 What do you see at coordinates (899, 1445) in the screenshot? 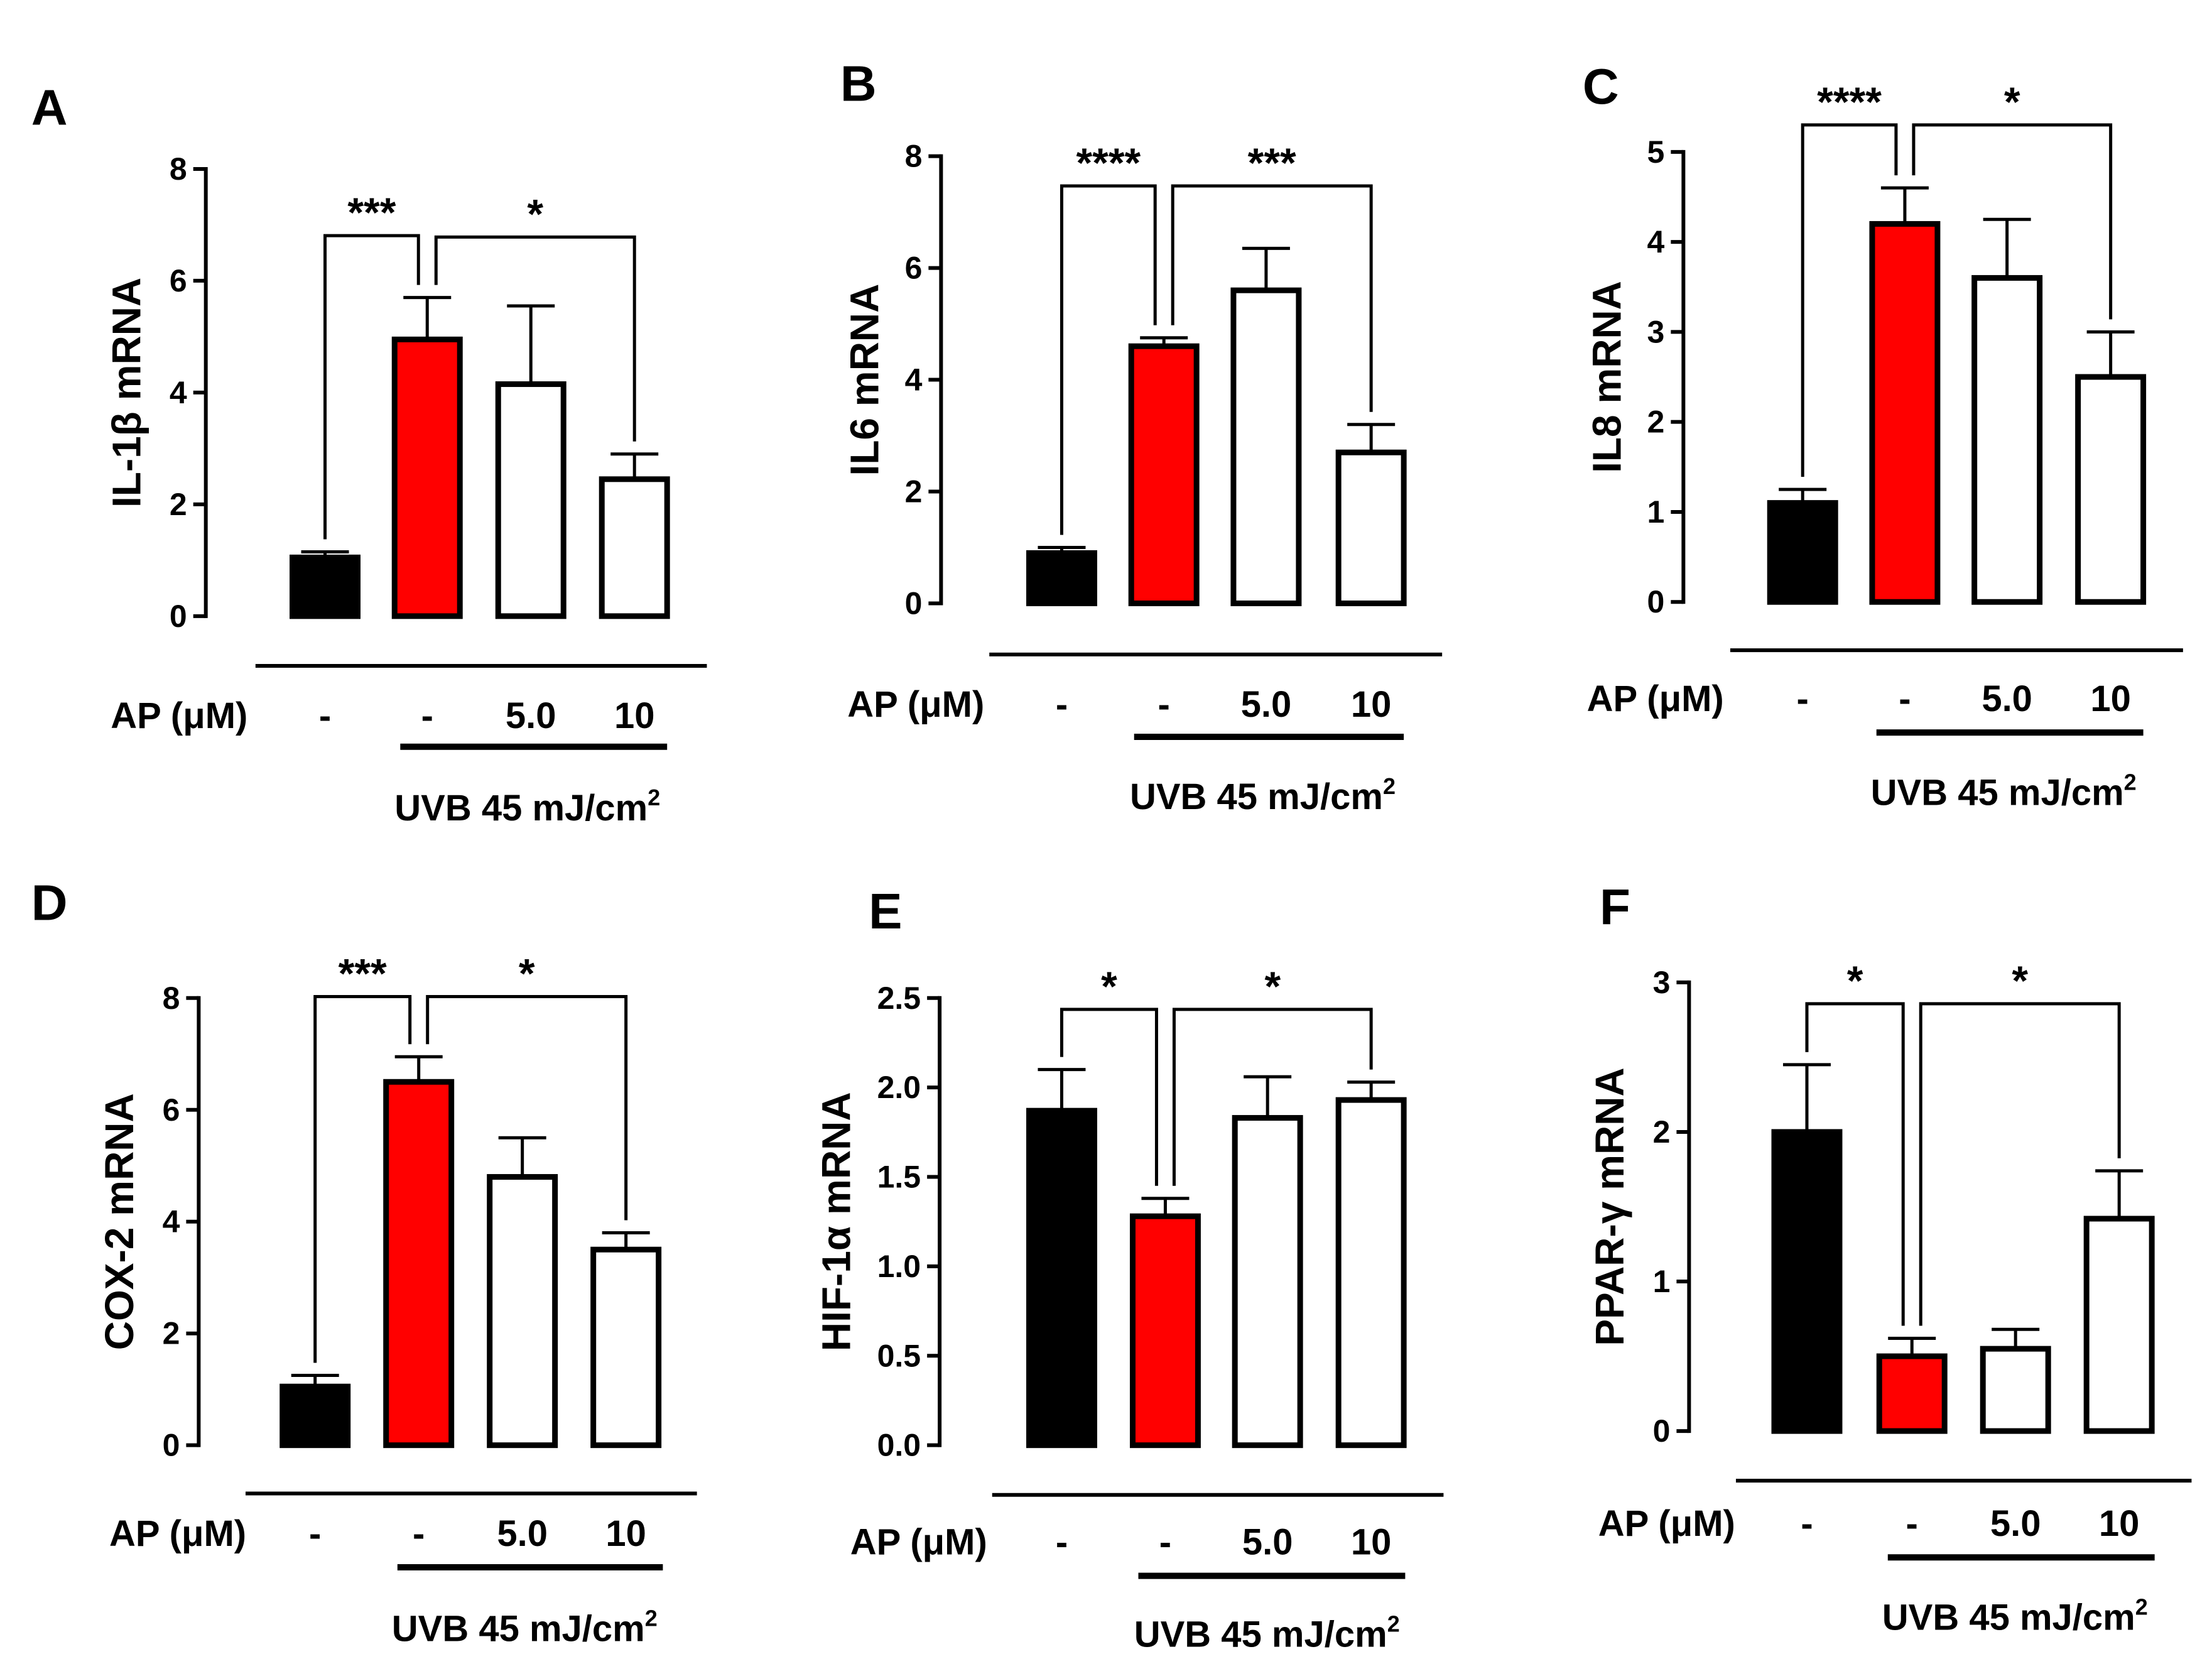
I see `y-tick-label: 0.0` at bounding box center [899, 1445].